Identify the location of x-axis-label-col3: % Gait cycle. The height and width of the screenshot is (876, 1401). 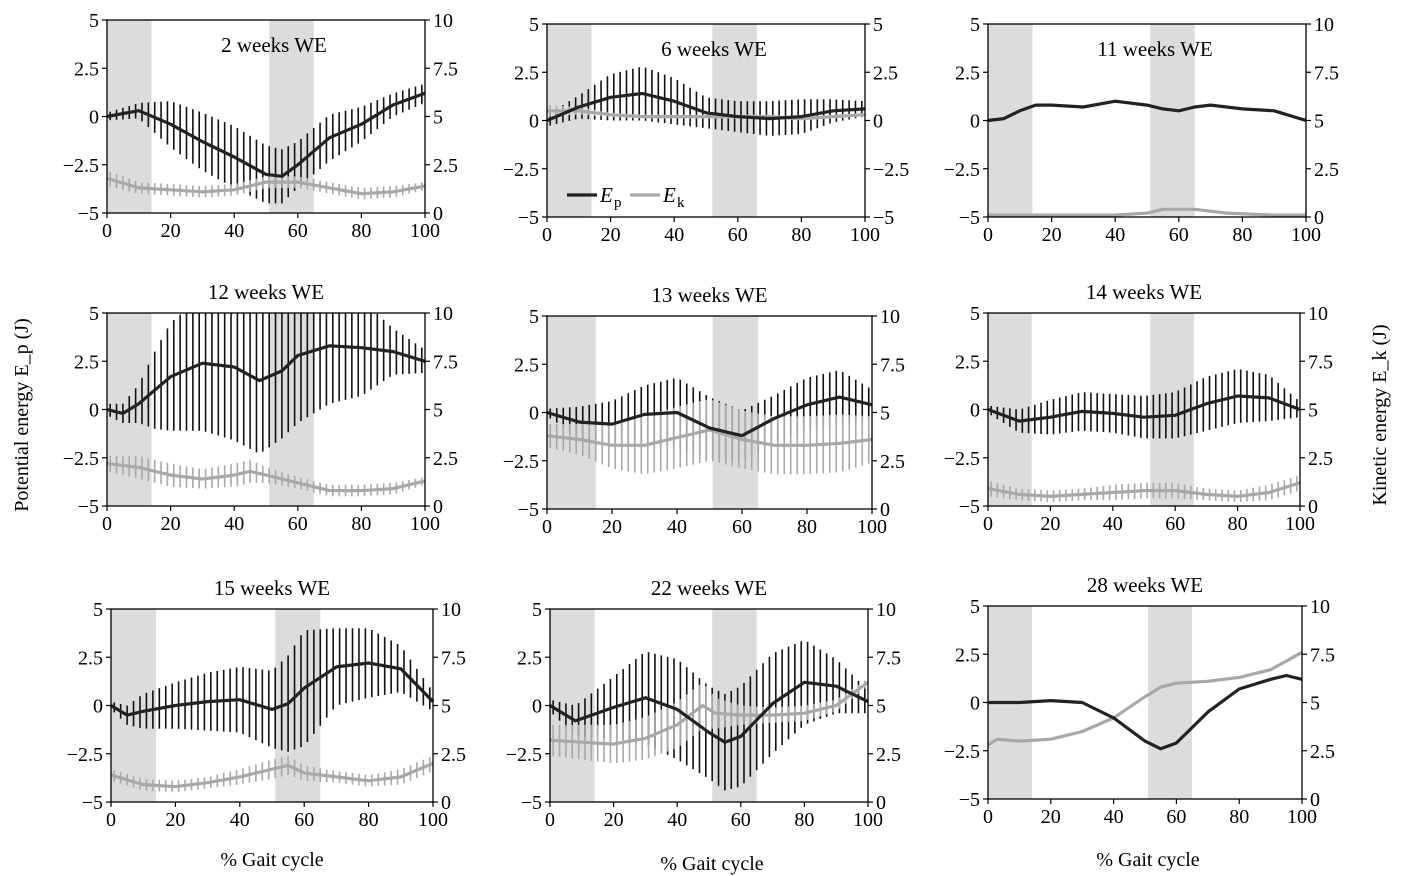
(1147, 860).